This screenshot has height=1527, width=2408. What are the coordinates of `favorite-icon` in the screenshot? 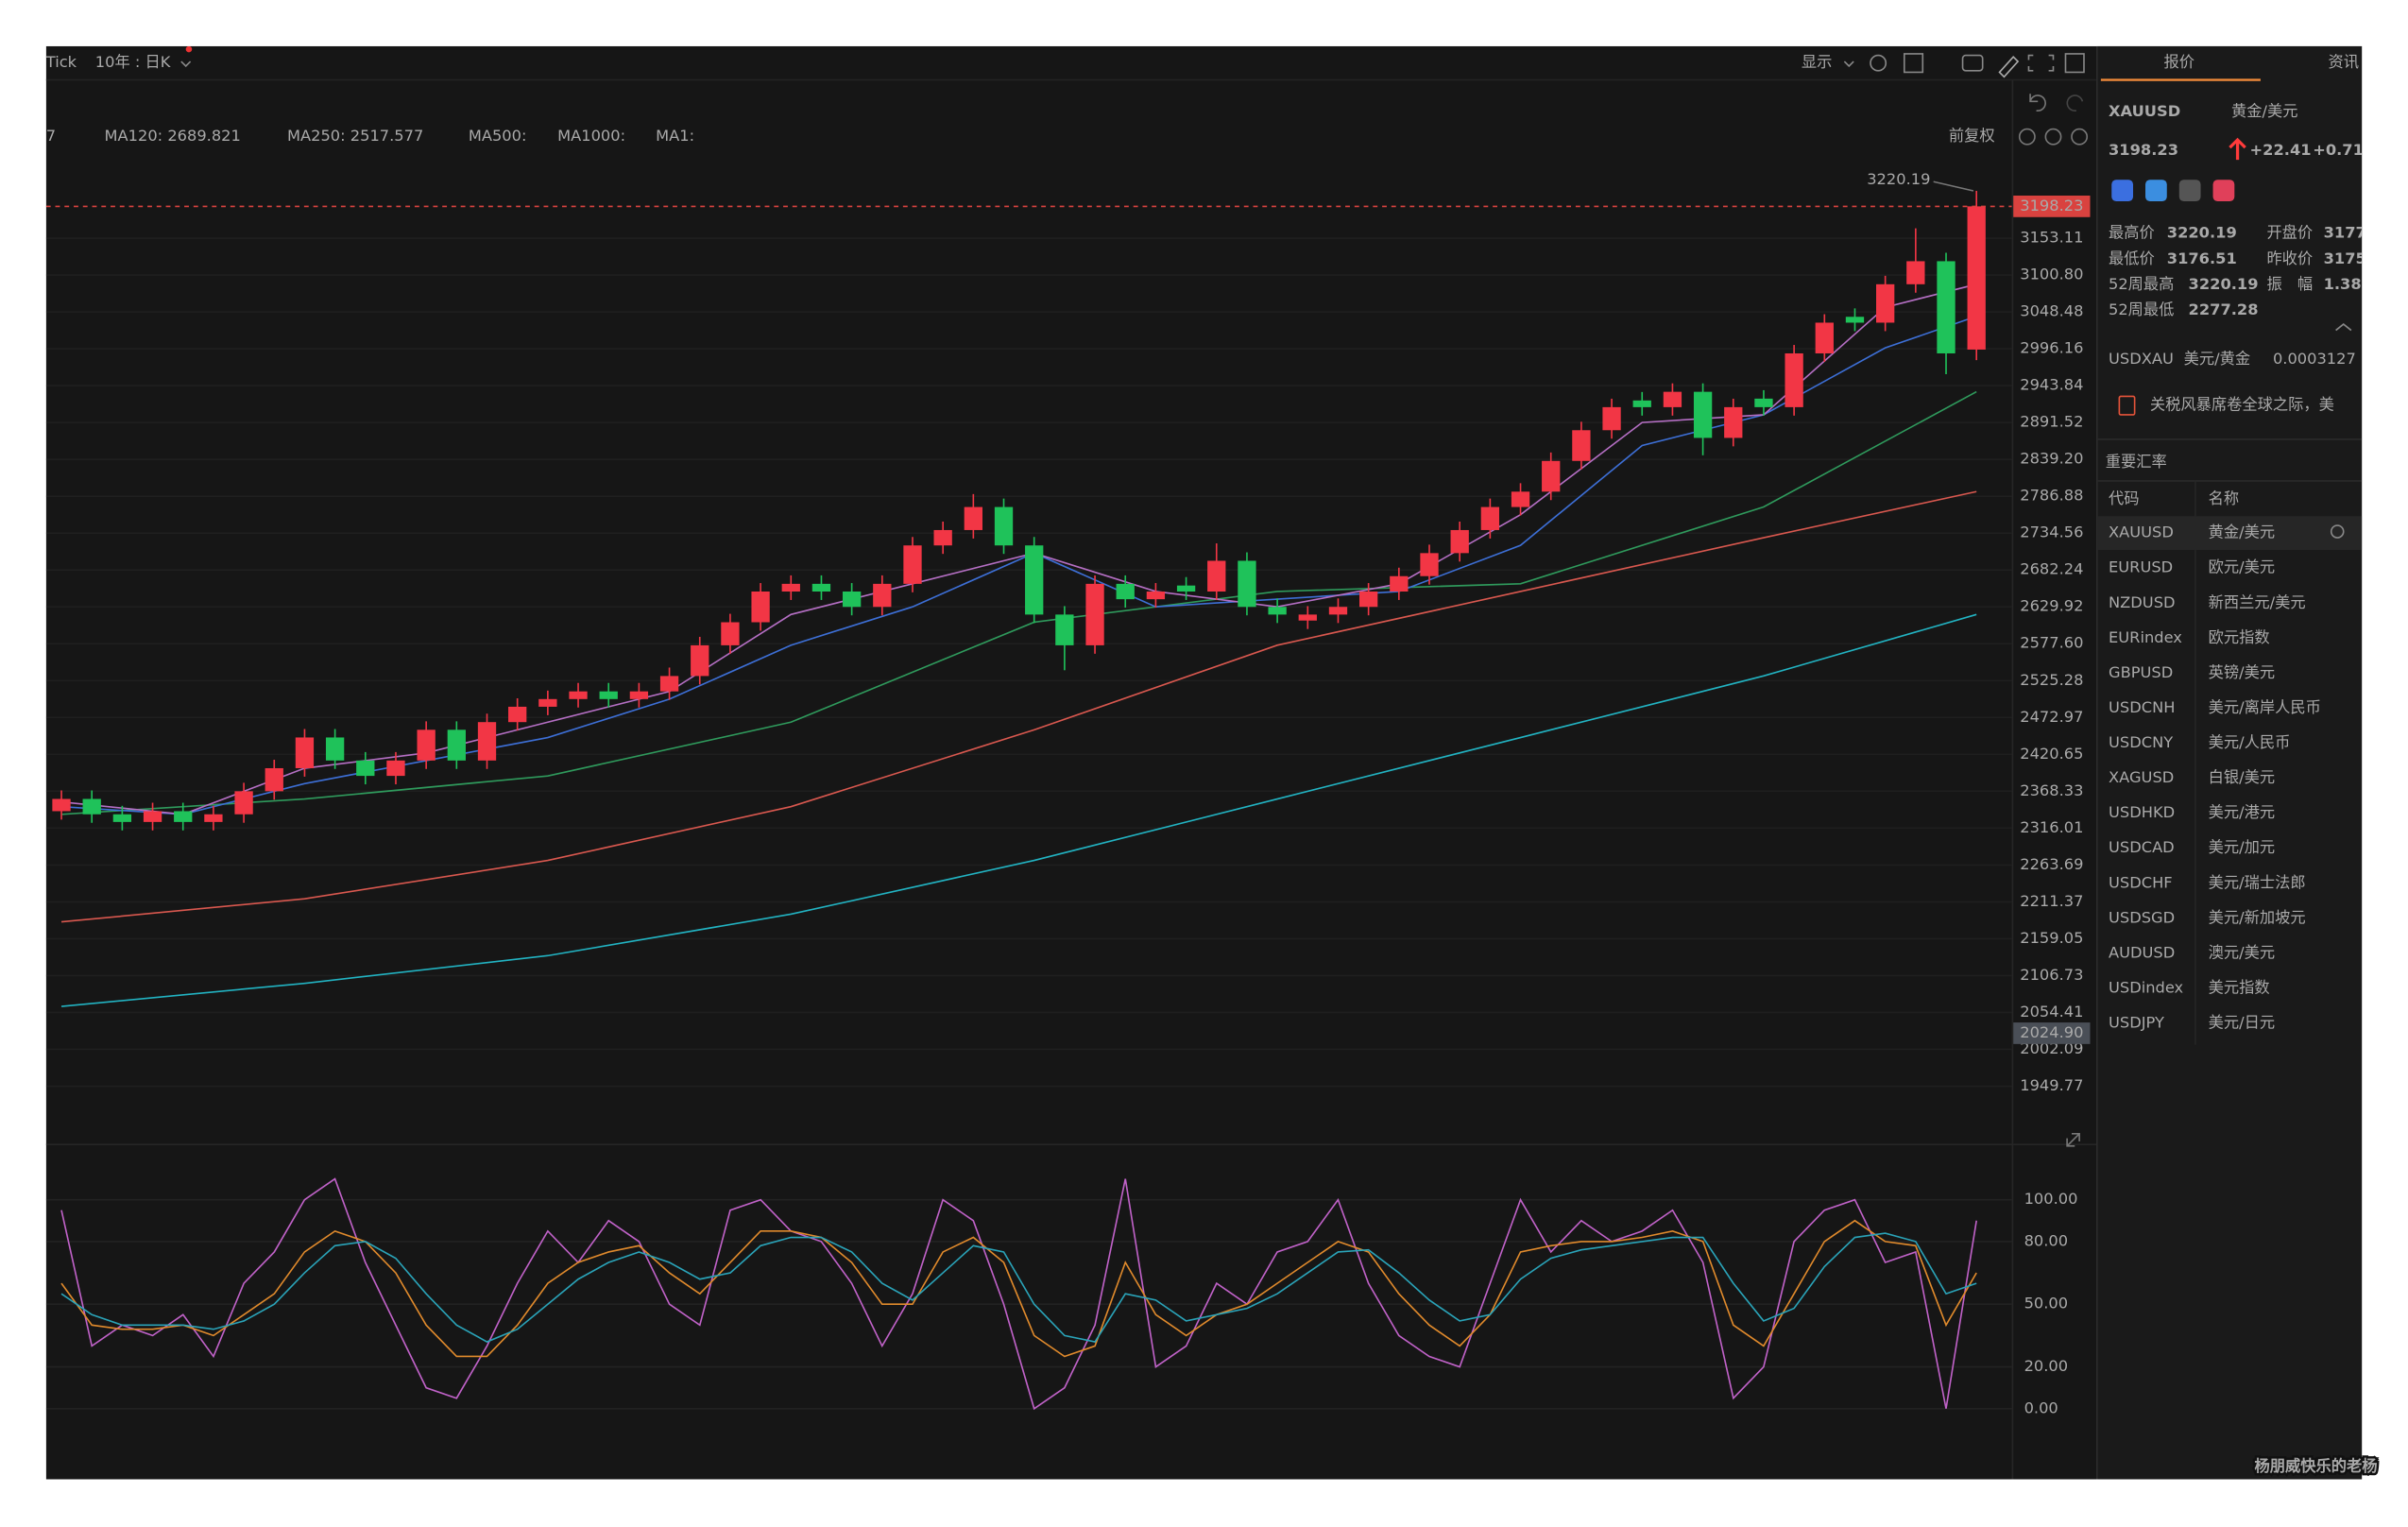 It's located at (2223, 191).